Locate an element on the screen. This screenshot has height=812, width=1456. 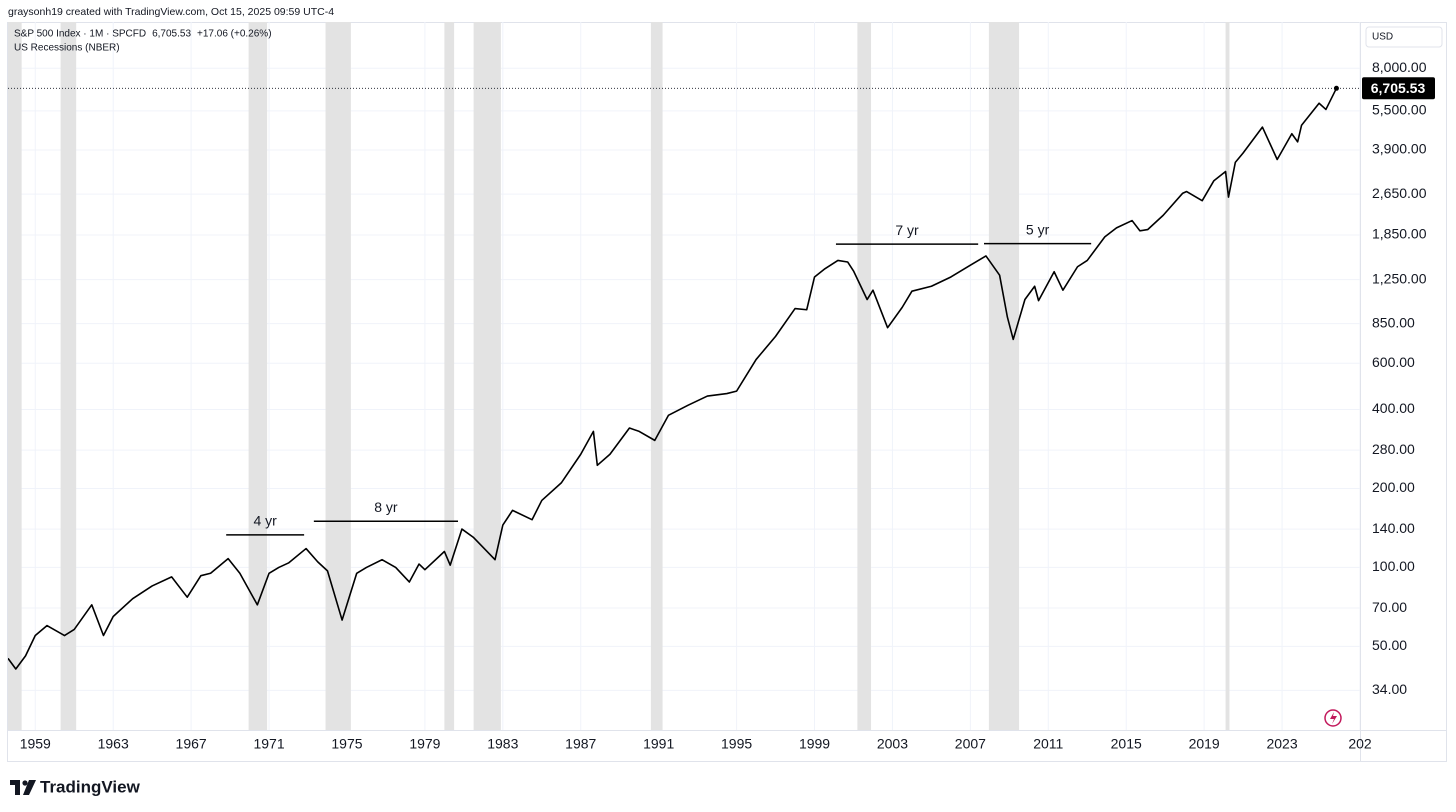
last-price-box is located at coordinates (1398, 88).